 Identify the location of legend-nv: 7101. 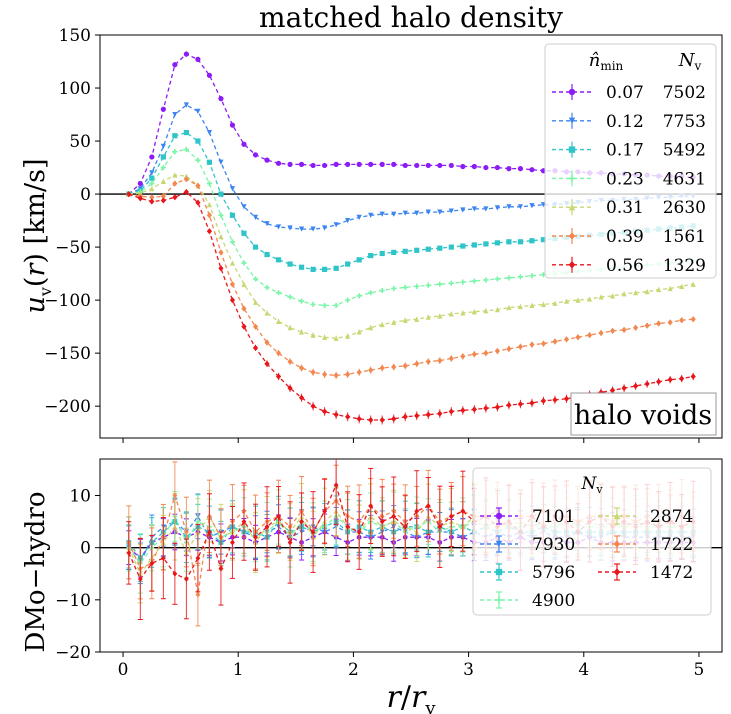
(553, 517).